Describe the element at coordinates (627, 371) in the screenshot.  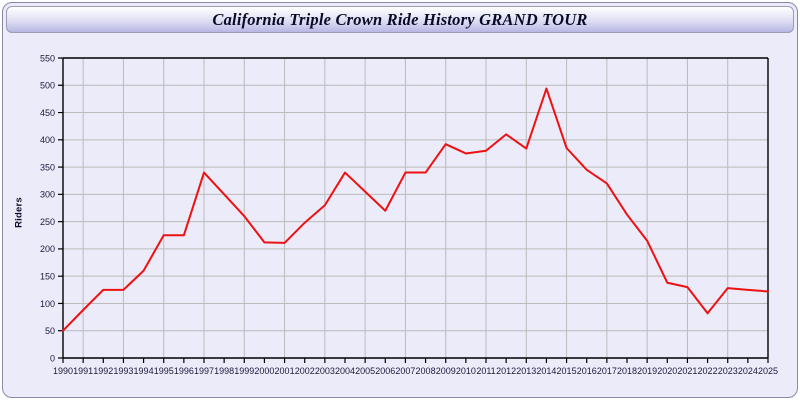
I see `svg-text: 2018` at that location.